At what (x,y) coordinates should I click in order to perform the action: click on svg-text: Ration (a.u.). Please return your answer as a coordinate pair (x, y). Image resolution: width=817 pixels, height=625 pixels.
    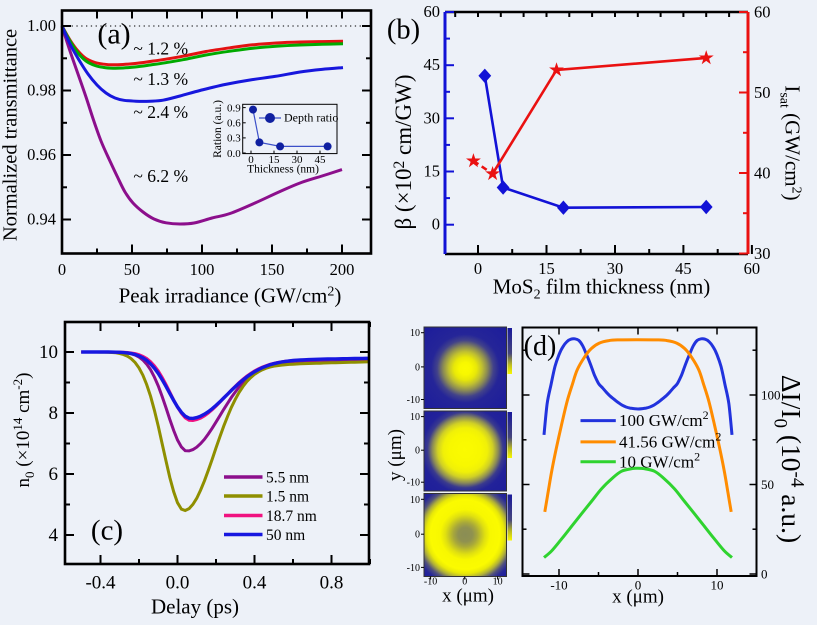
    Looking at the image, I should click on (218, 129).